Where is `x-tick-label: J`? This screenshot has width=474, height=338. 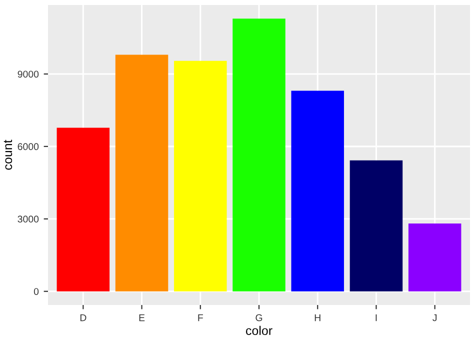 x-tick-label: J is located at coordinates (434, 318).